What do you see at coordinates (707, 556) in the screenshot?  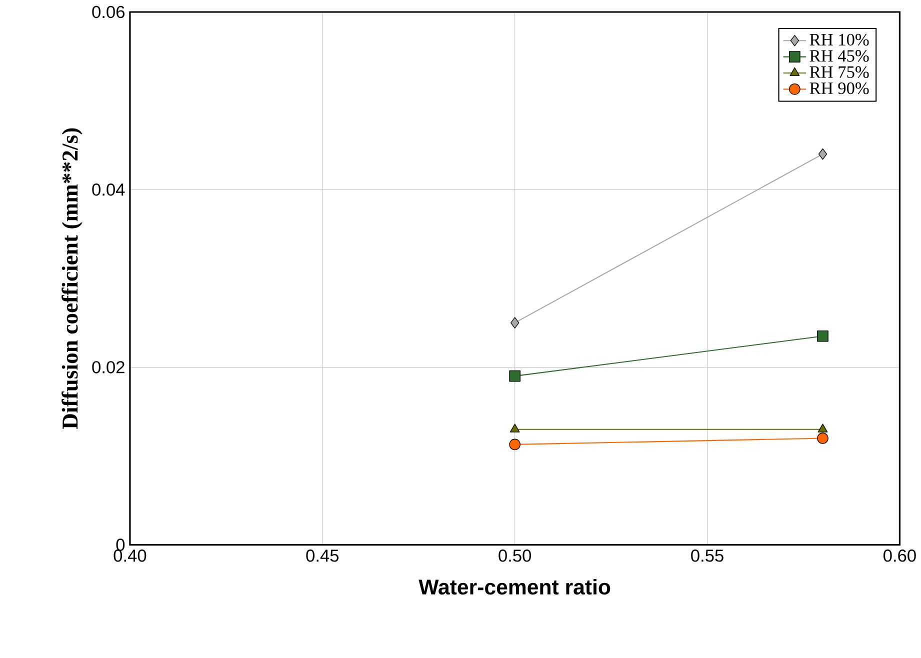 I see `x-tick-label: 0.55` at bounding box center [707, 556].